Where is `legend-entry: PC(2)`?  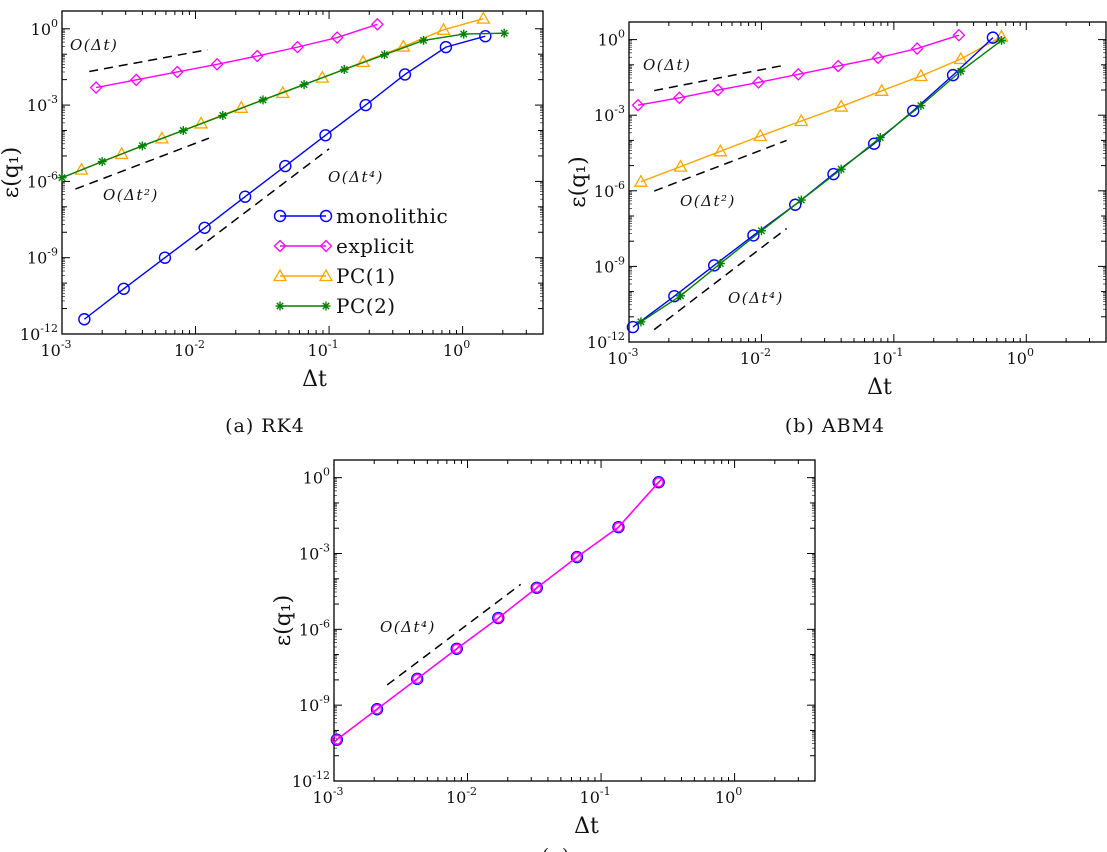
legend-entry: PC(2) is located at coordinates (335, 306).